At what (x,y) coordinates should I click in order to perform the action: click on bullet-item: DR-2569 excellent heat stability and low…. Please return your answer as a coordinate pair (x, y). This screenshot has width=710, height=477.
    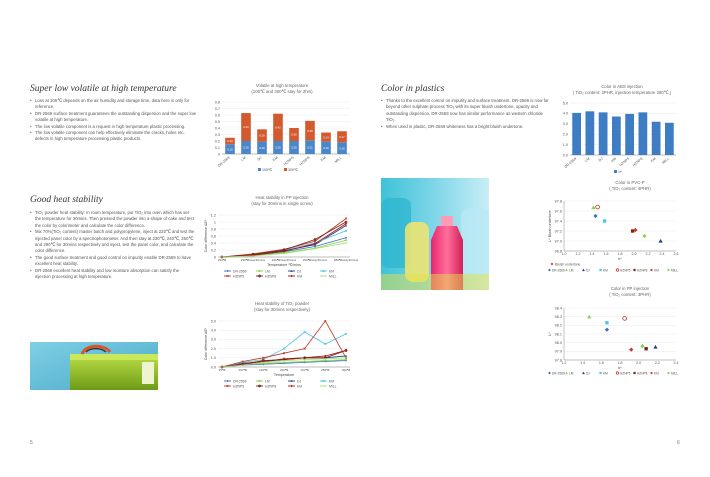
    Looking at the image, I should click on (112, 274).